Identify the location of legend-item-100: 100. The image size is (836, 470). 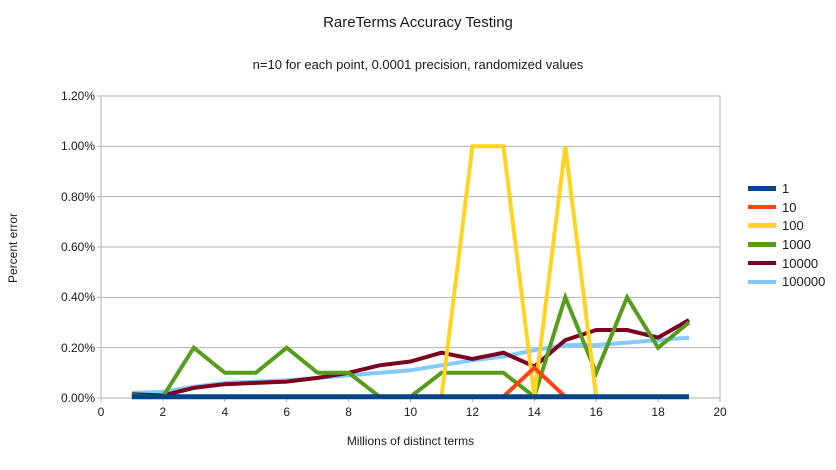
(786, 225).